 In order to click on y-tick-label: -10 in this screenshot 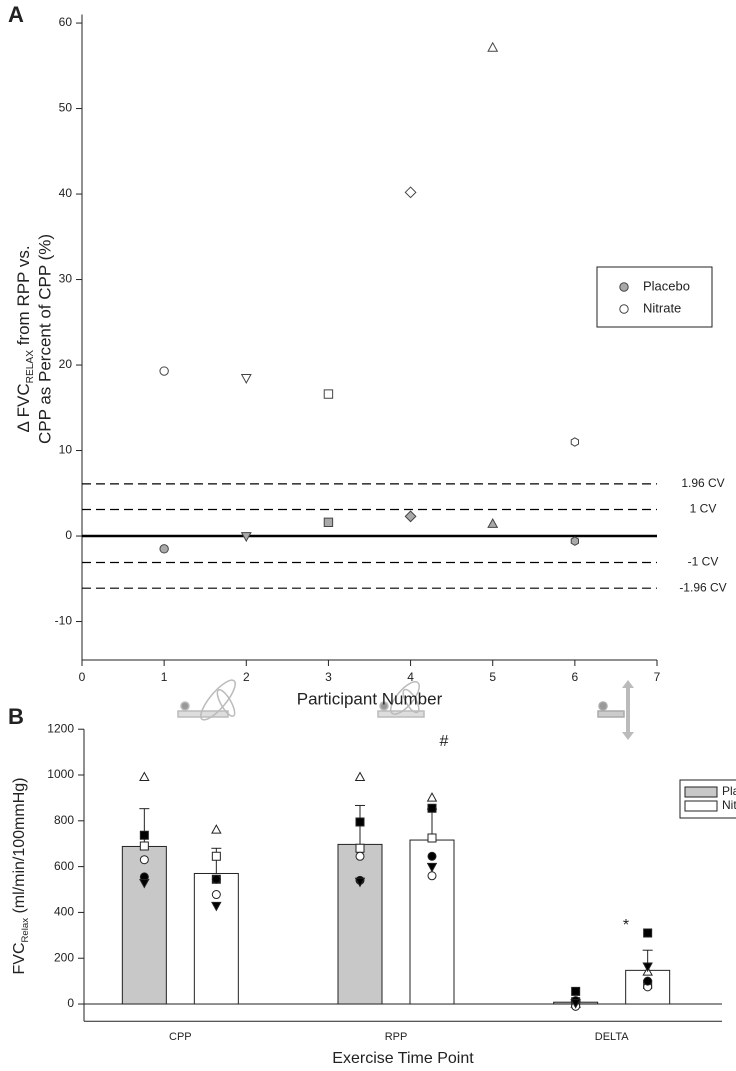, I will do `click(64, 621)`.